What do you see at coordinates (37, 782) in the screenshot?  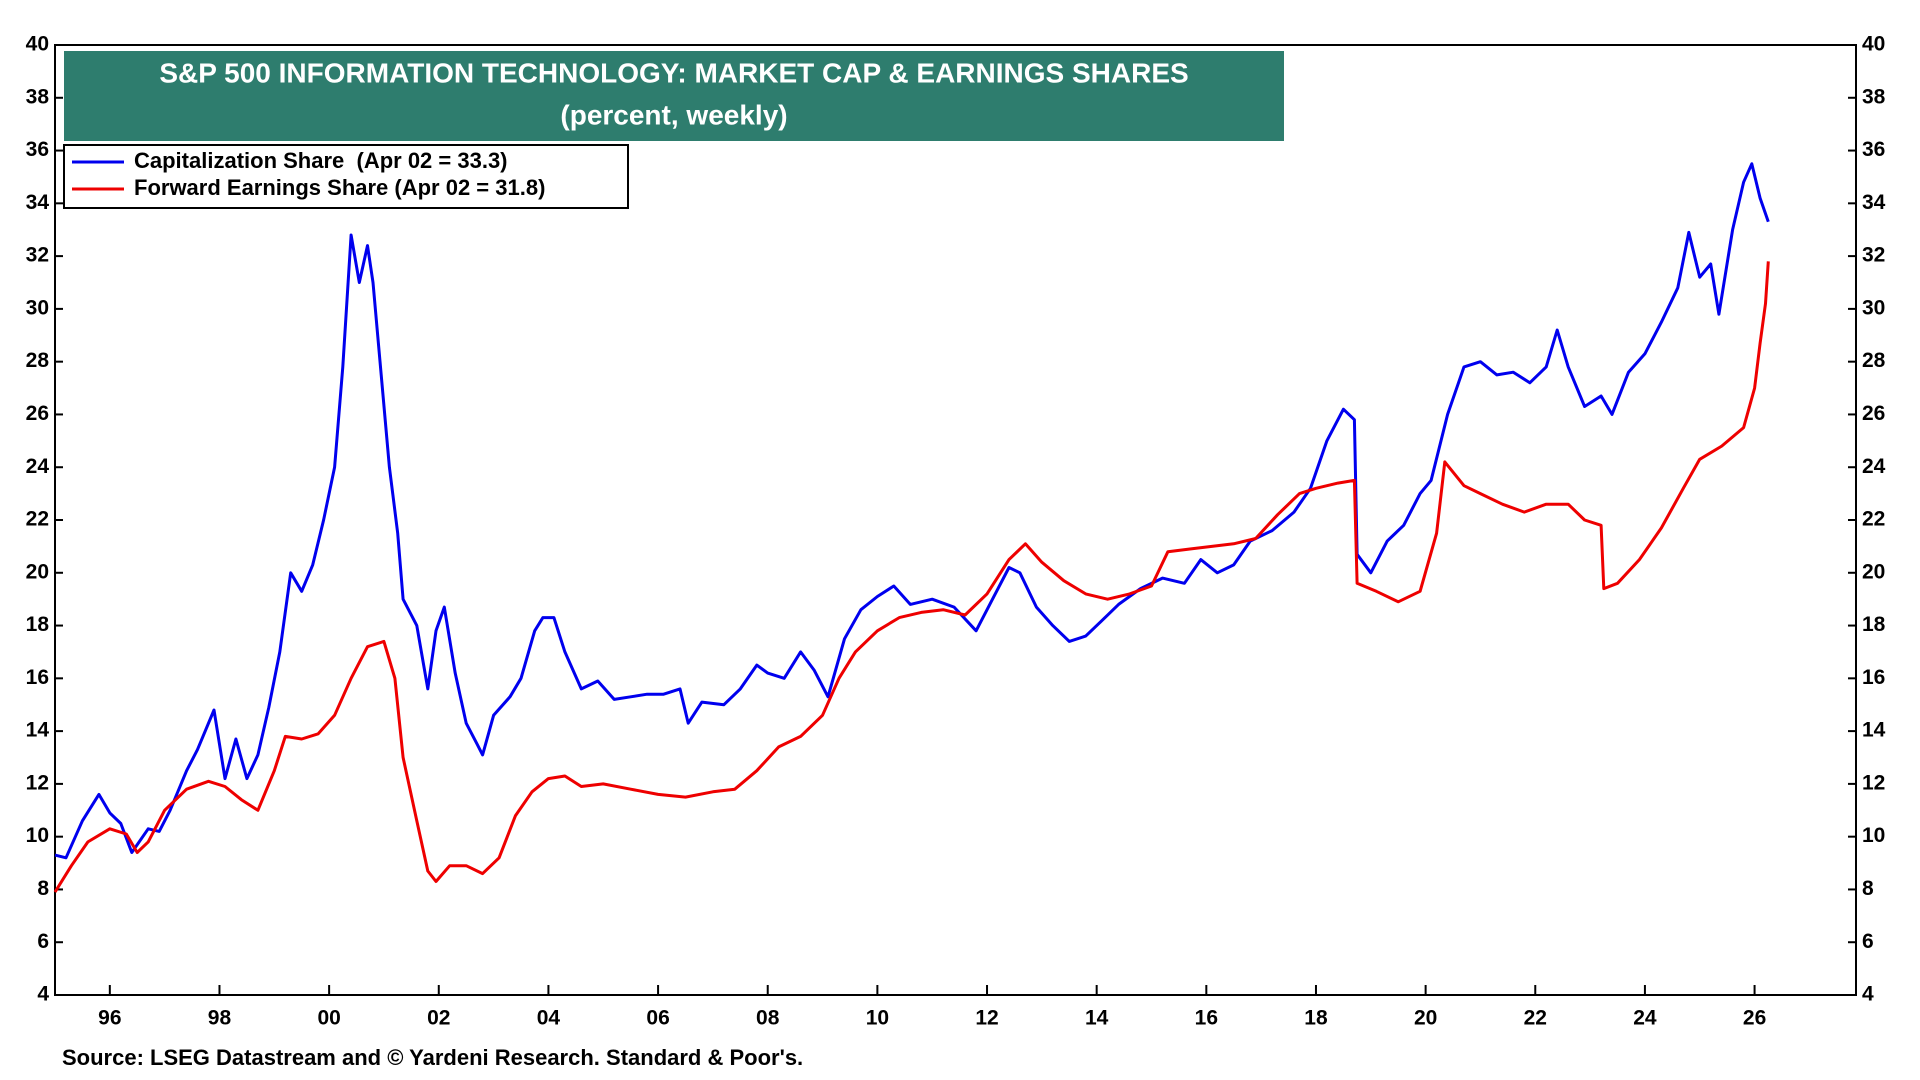 I see `y-tick-label: 12` at bounding box center [37, 782].